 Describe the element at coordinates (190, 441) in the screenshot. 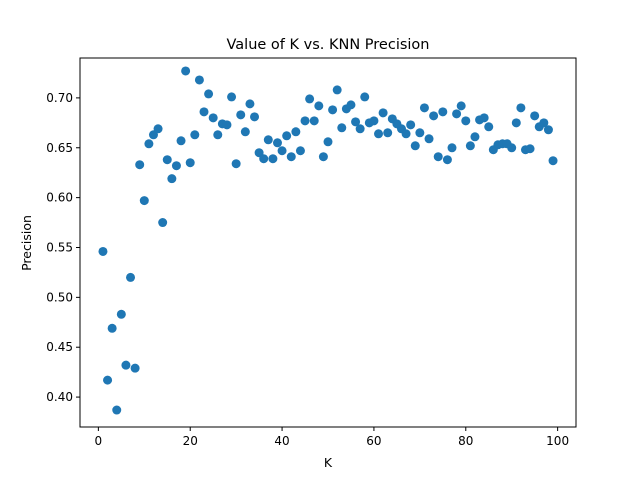

I see `x-tick-label: 20` at that location.